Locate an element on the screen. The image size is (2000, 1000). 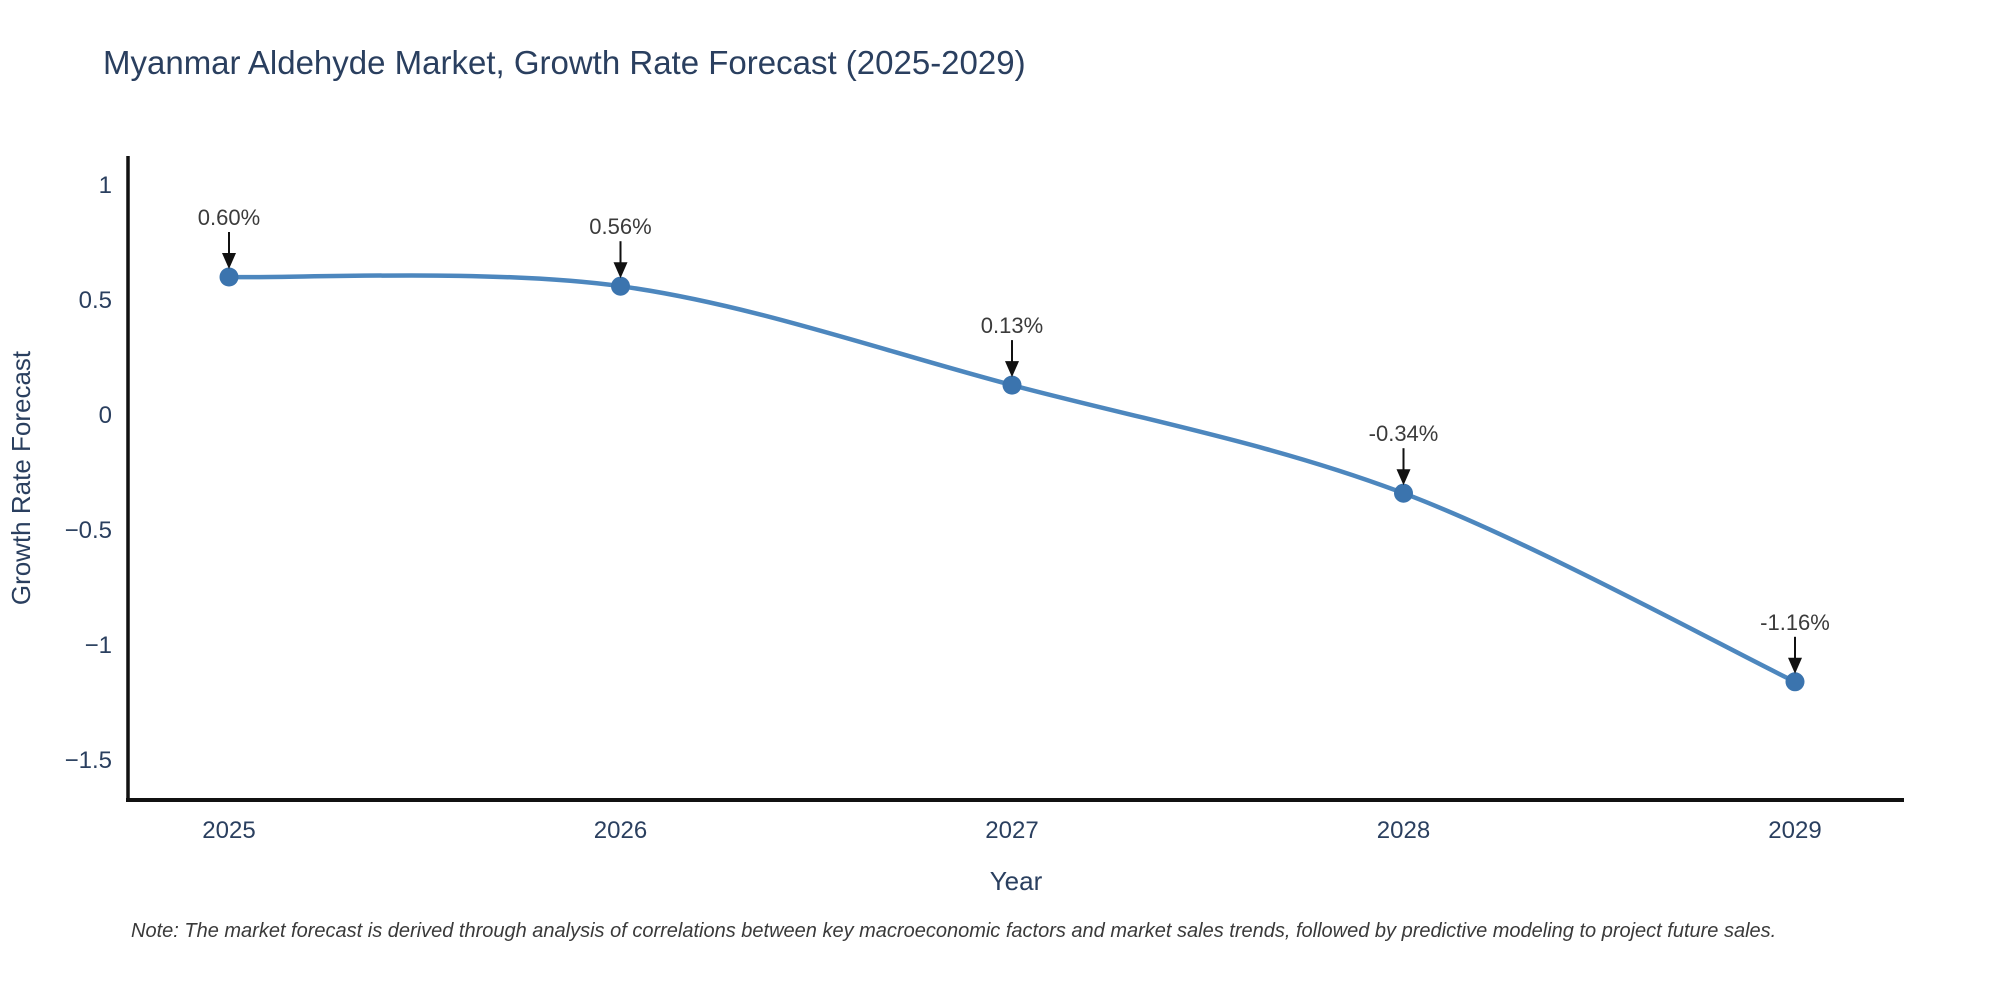
y-tick-label: −0.5 is located at coordinates (88, 530).